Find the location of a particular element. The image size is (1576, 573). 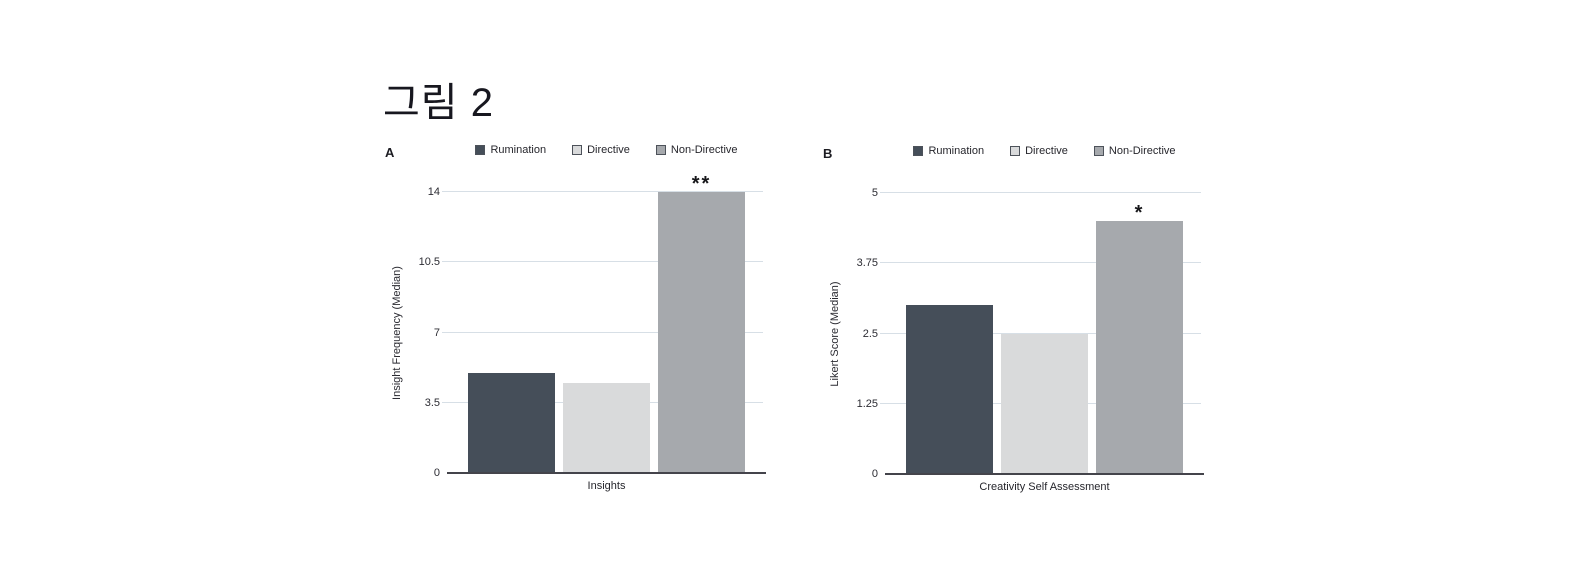

significance-marker: * is located at coordinates (1139, 213).